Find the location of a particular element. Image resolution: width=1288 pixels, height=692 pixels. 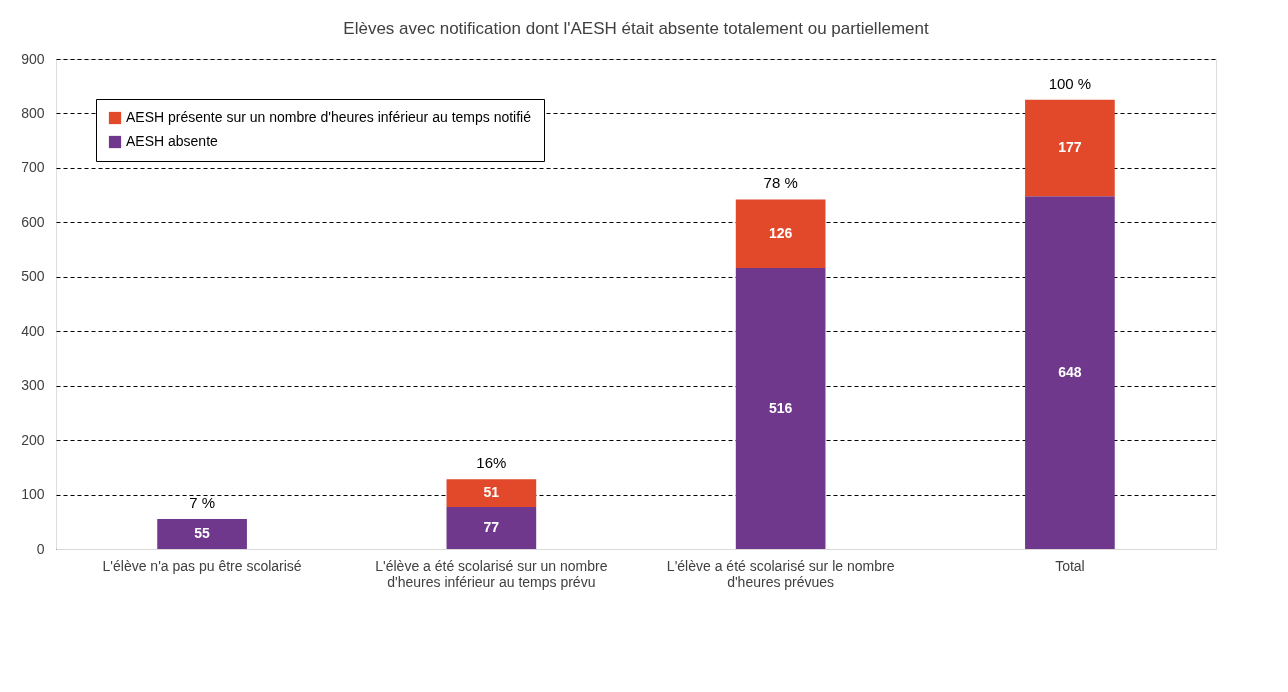

y-tick-label: 700 is located at coordinates (33, 167).